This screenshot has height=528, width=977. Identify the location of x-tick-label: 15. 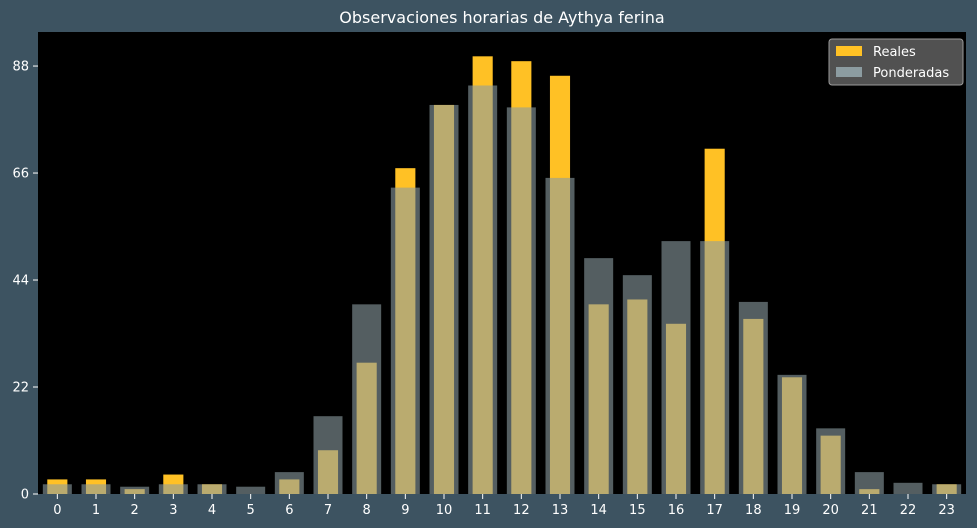
(637, 510).